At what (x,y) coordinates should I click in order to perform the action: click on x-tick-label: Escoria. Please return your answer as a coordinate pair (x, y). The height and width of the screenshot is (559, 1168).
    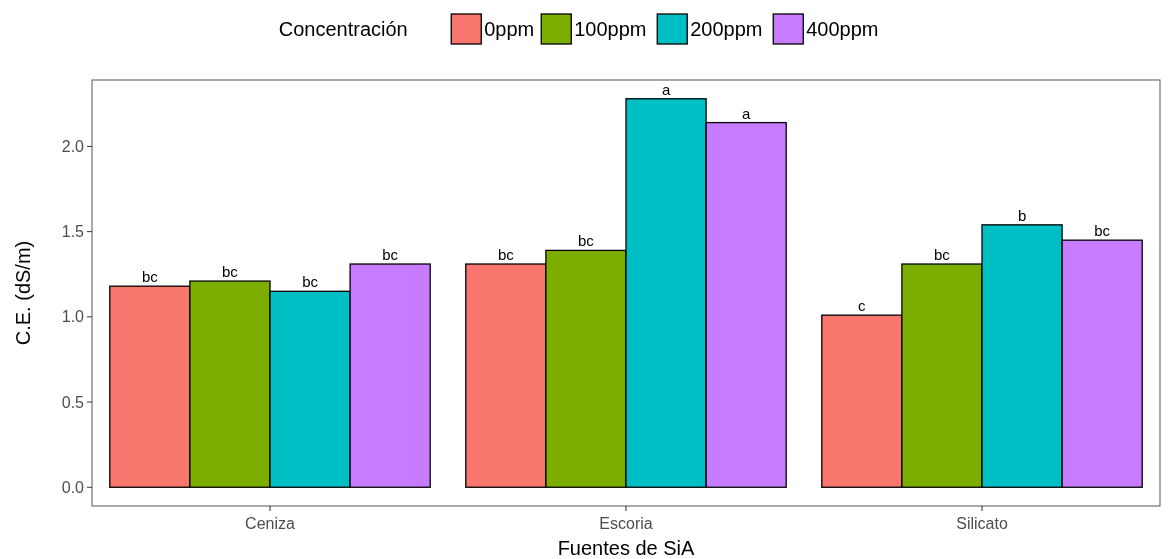
    Looking at the image, I should click on (626, 523).